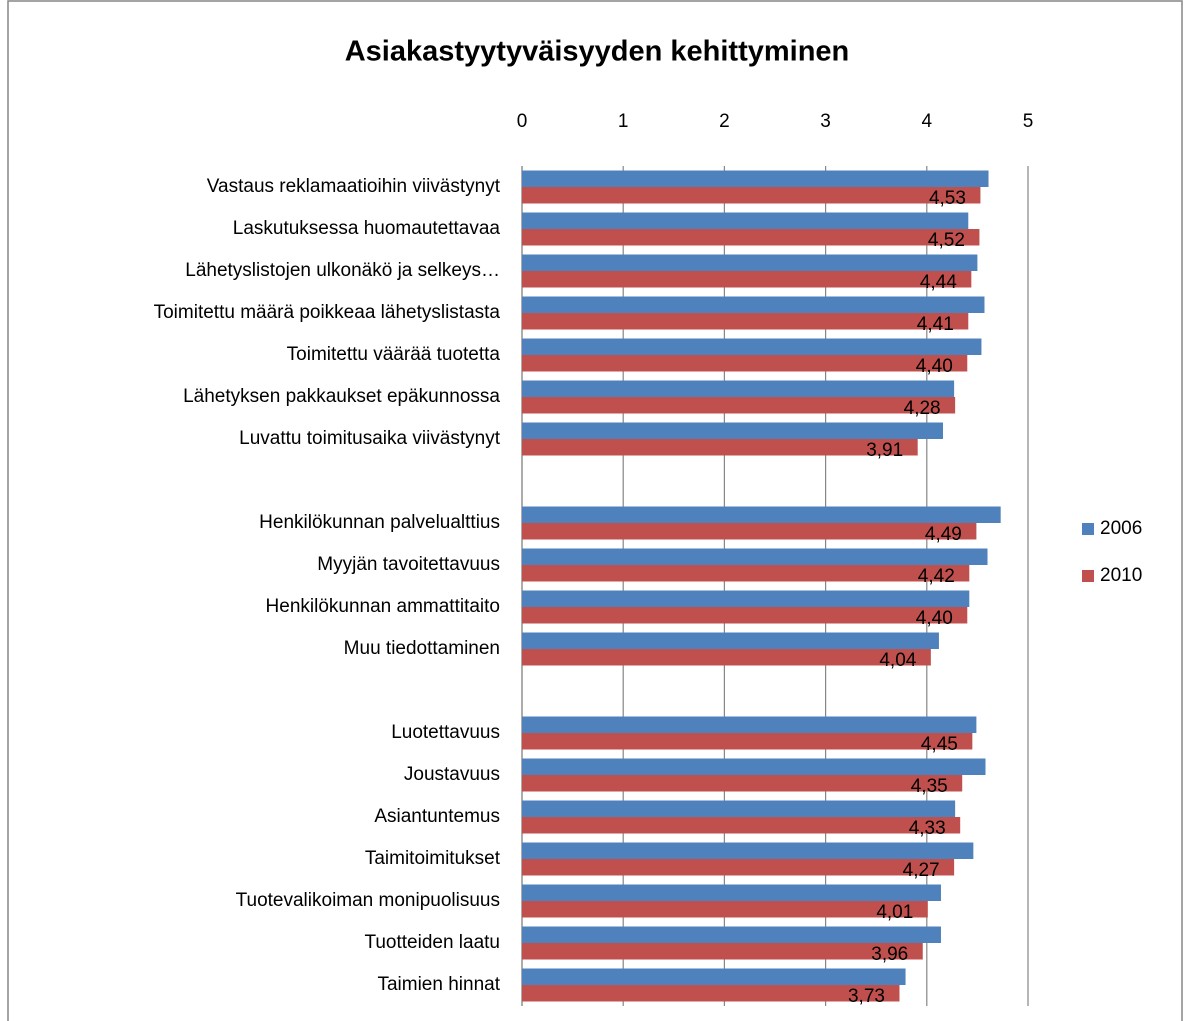 This screenshot has width=1190, height=1021. I want to click on y-tick-label: Lähetyksen pakkaukset epäkunnossa, so click(341, 396).